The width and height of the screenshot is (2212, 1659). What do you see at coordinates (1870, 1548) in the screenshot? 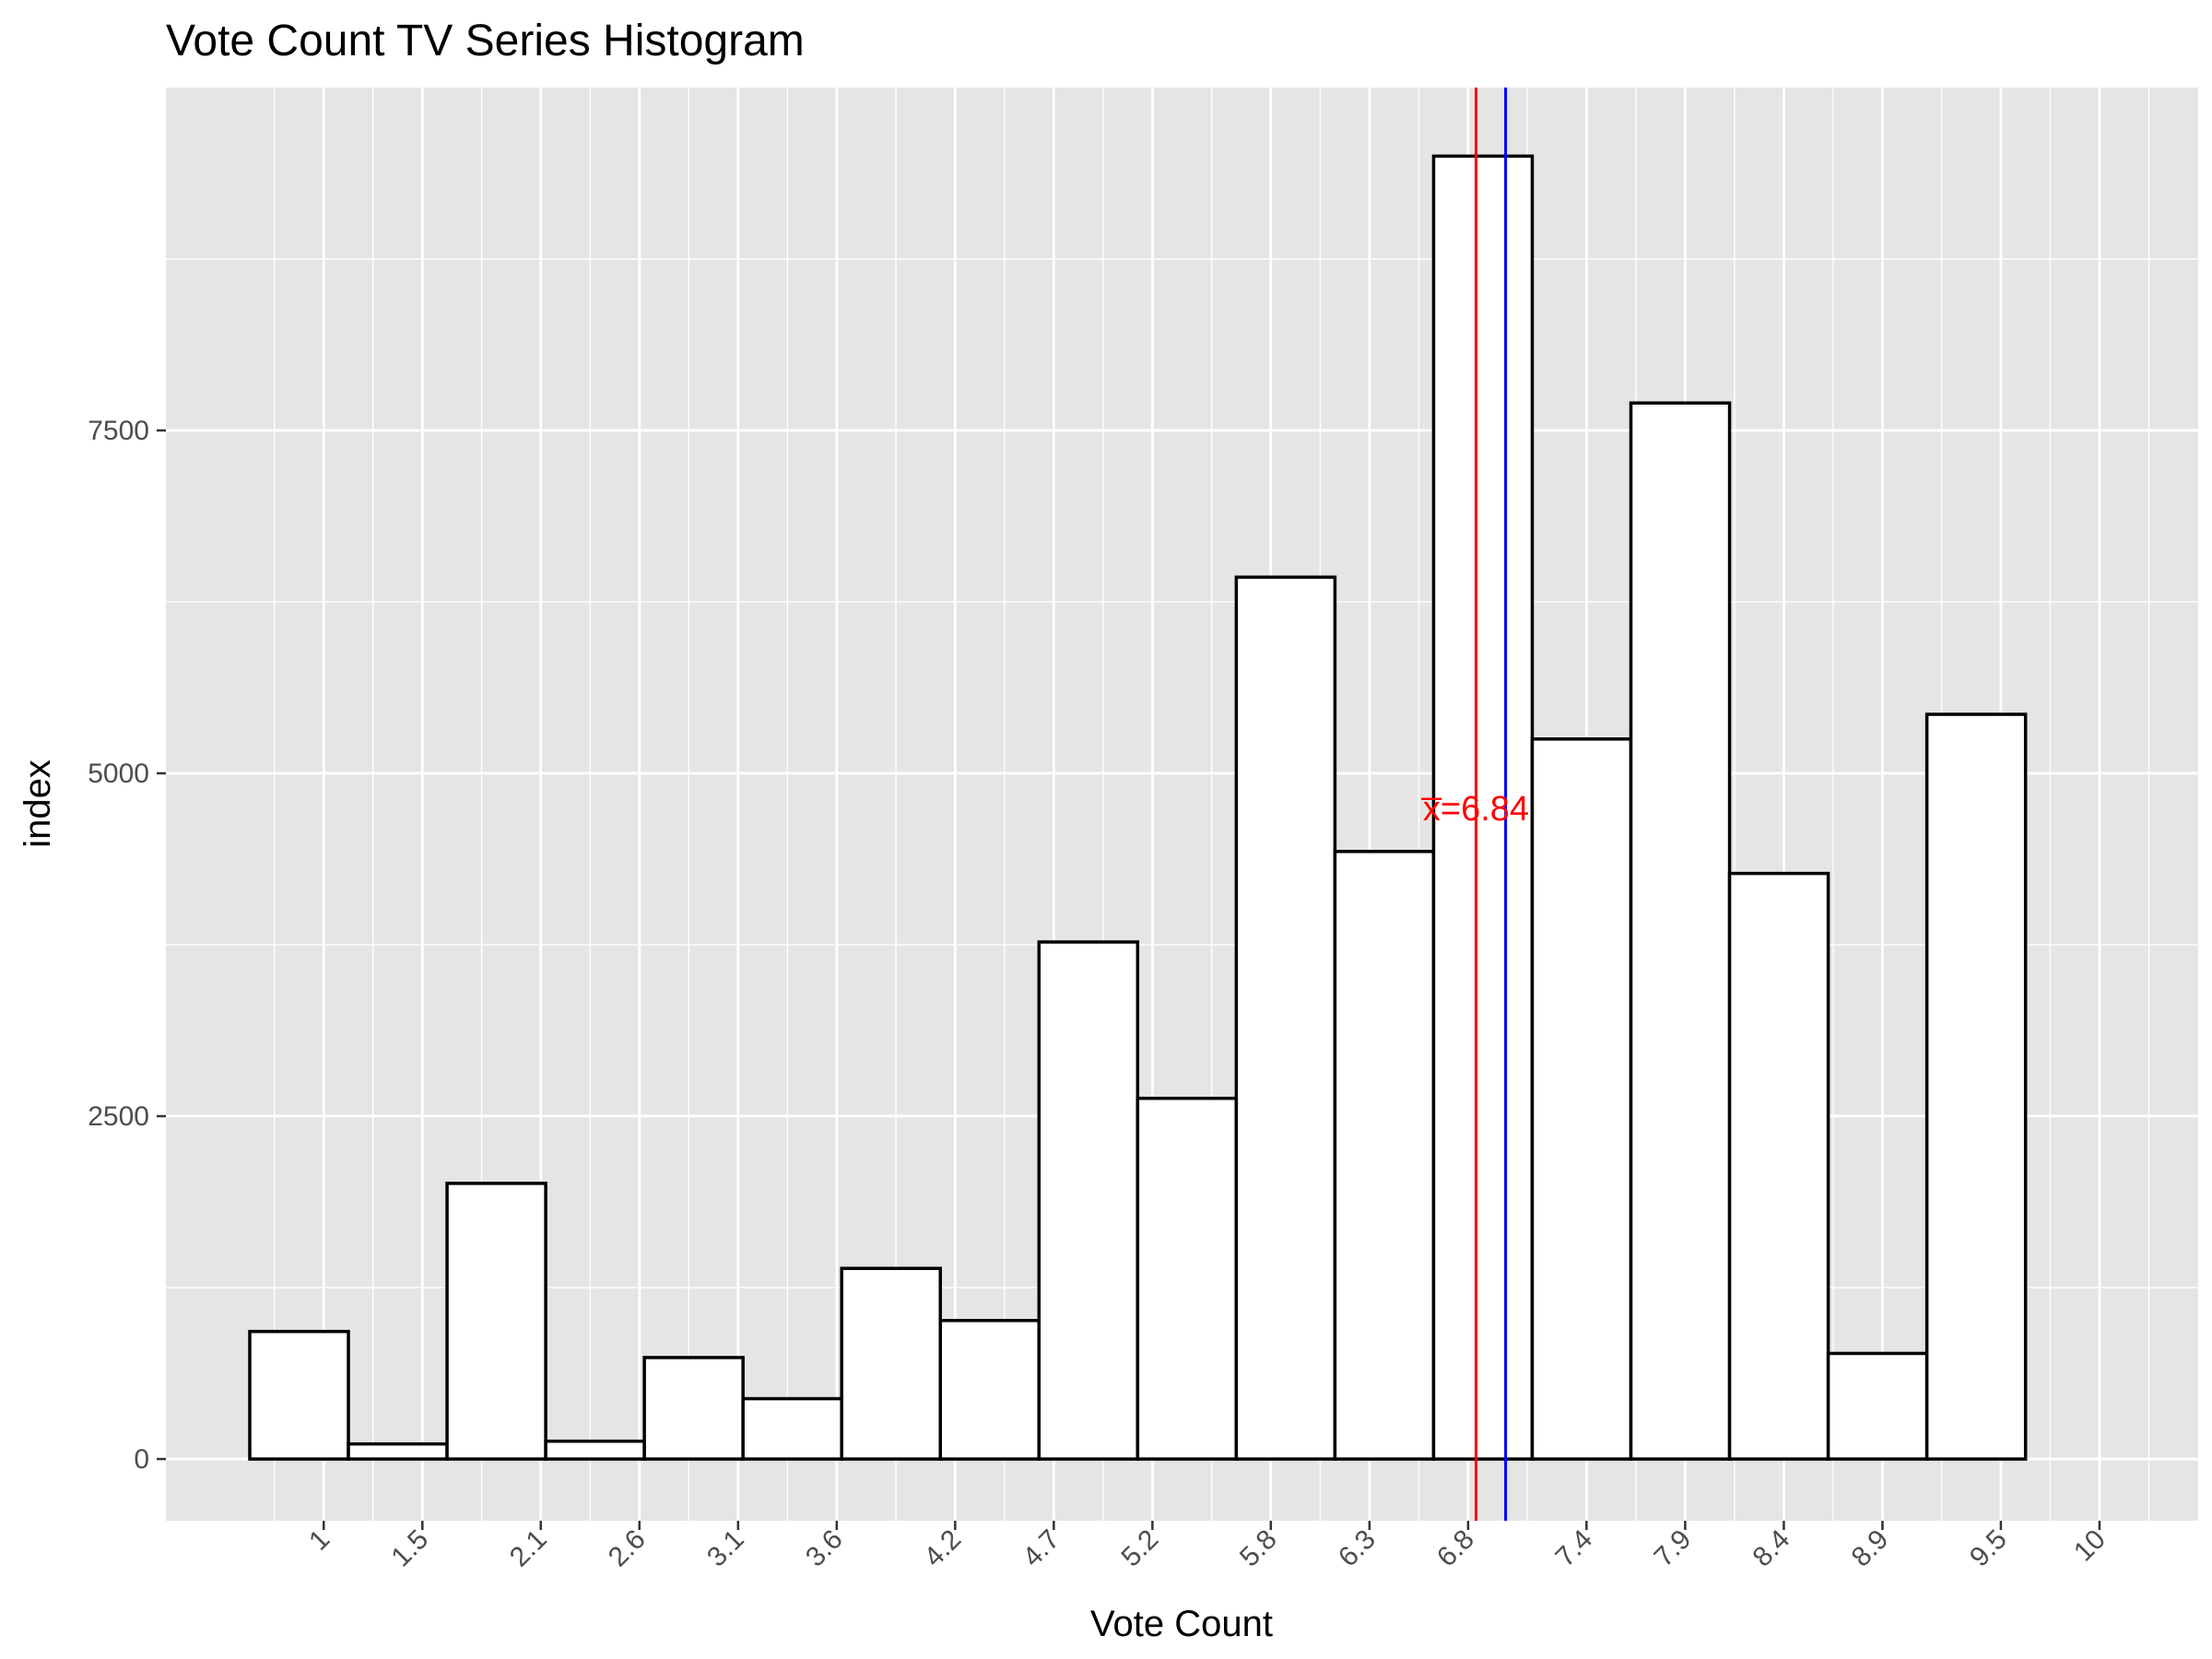
I see `x-tick-label: 8.9` at bounding box center [1870, 1548].